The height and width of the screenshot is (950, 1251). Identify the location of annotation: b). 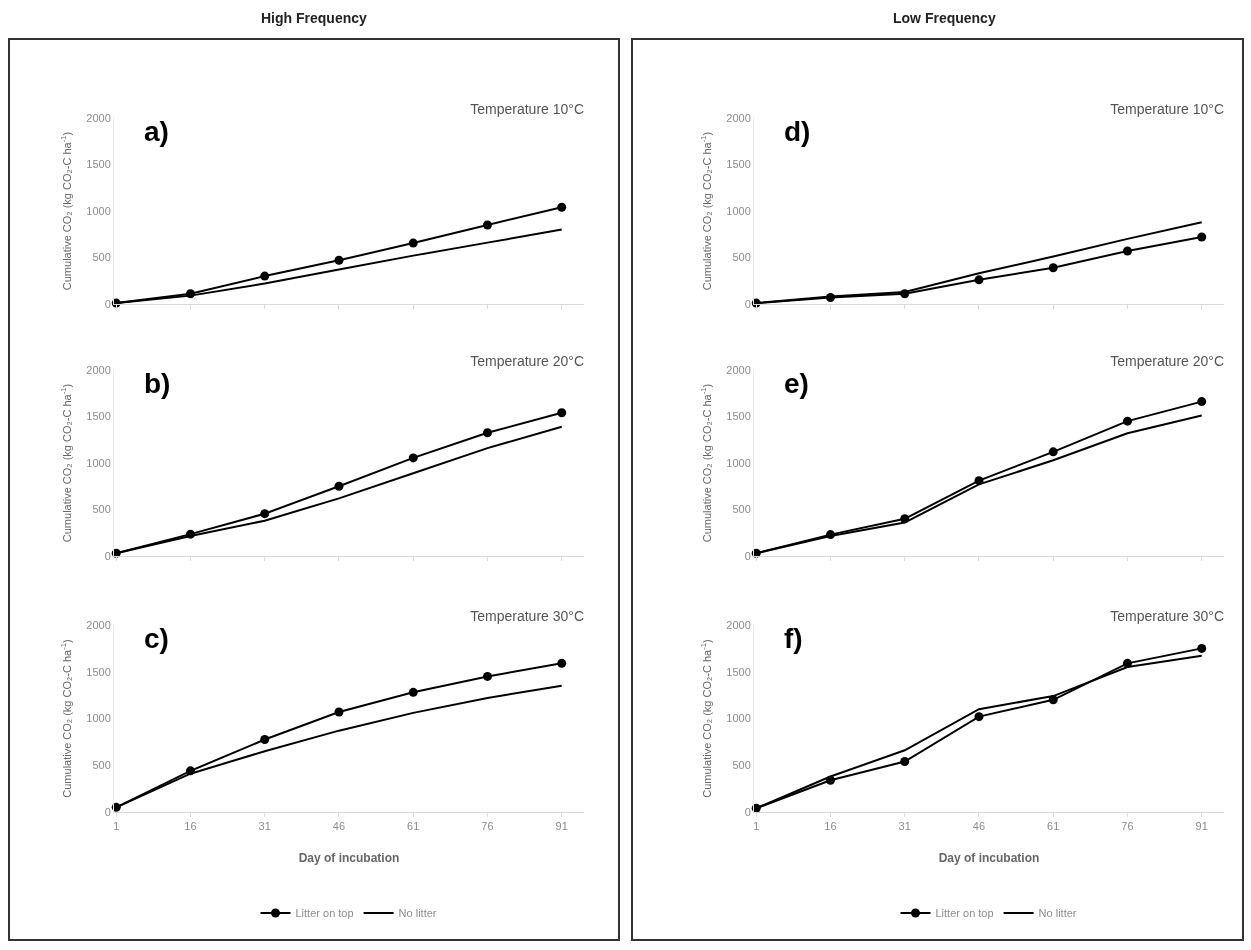
(157, 383).